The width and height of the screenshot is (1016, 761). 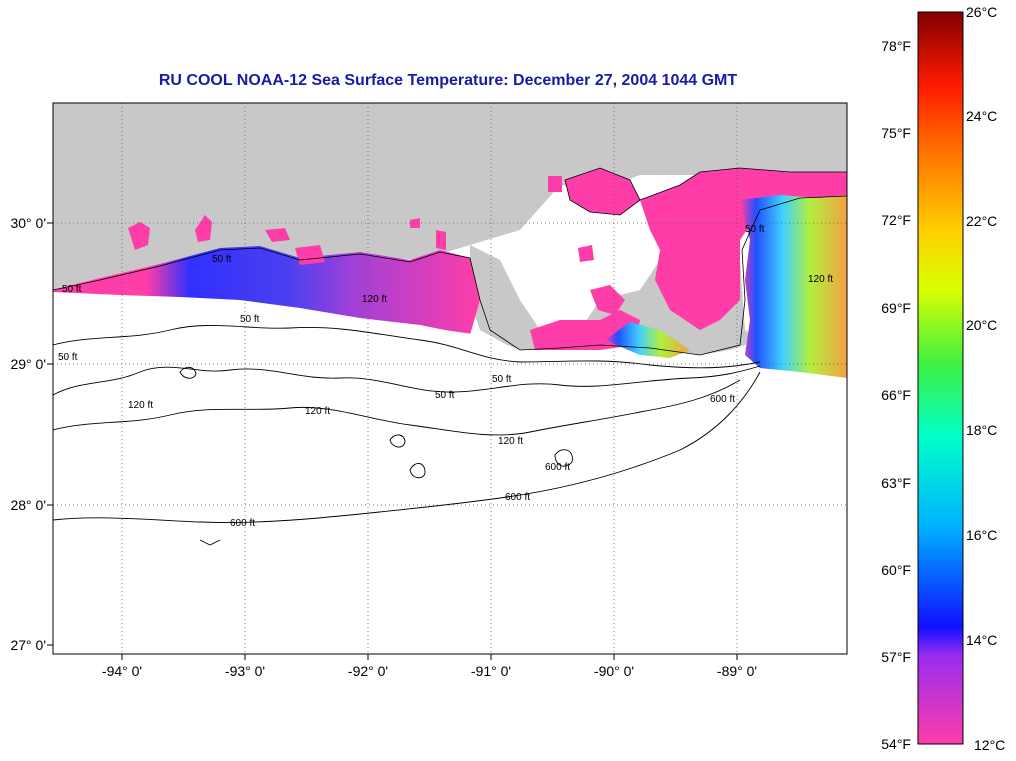 I want to click on lon-tick-label: -92° 0', so click(x=368, y=671).